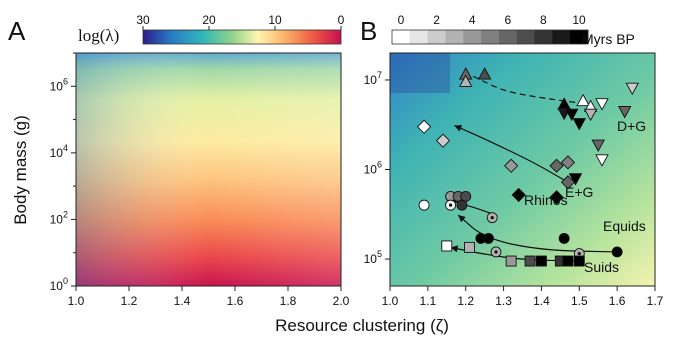 The width and height of the screenshot is (675, 340). What do you see at coordinates (420, 73) in the screenshot?
I see `panel-b-corner-shade` at bounding box center [420, 73].